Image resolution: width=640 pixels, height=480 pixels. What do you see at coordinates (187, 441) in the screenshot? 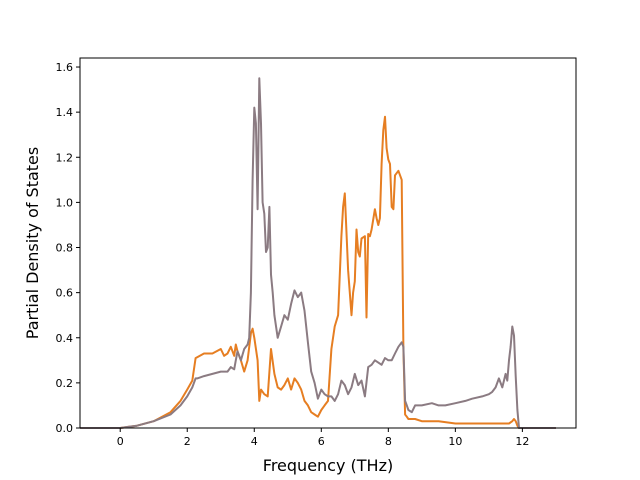
I see `x-tick-label: 2` at bounding box center [187, 441].